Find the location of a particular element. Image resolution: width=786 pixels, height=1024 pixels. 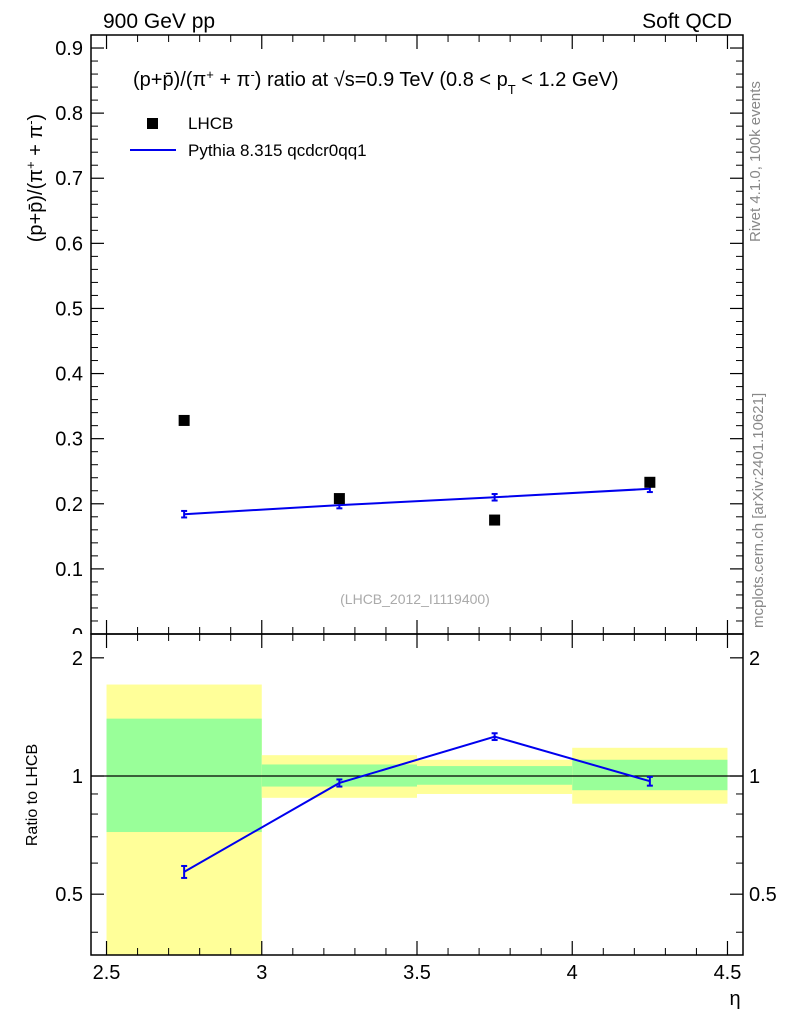

main-y-tick-label: 0.3 is located at coordinates (69, 440).